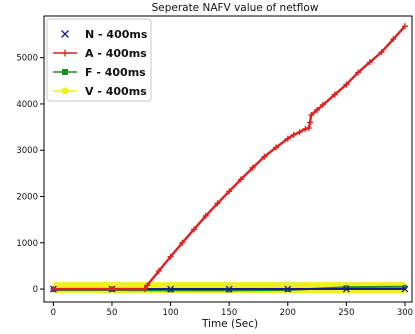 The width and height of the screenshot is (415, 334). What do you see at coordinates (112, 313) in the screenshot?
I see `x-tick-label: 50` at bounding box center [112, 313].